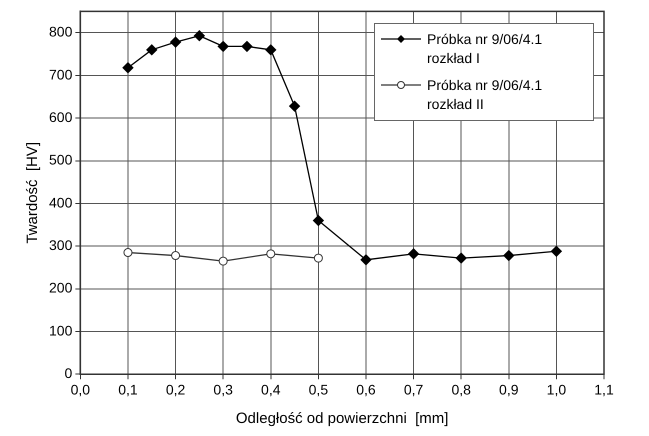 The height and width of the screenshot is (436, 649). Describe the element at coordinates (485, 95) in the screenshot. I see `legend-label: Próbka nr 9/06/4.1 rozkład II` at that location.